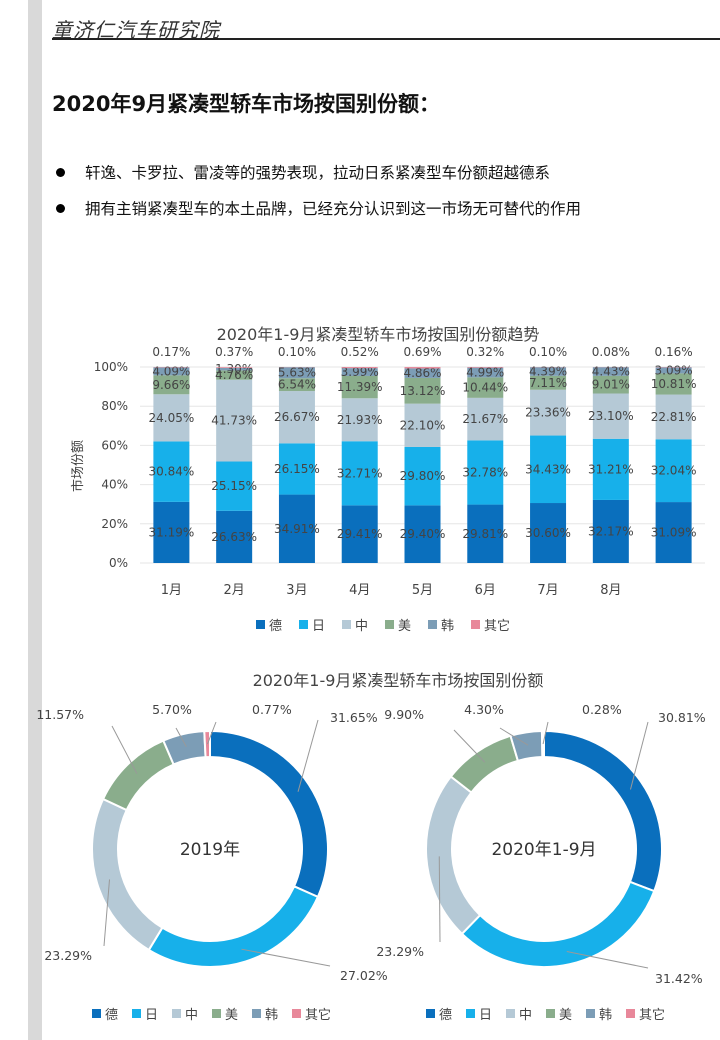 This screenshot has width=720, height=1040. I want to click on donut-2019-legend-swatch-日, so click(136, 1013).